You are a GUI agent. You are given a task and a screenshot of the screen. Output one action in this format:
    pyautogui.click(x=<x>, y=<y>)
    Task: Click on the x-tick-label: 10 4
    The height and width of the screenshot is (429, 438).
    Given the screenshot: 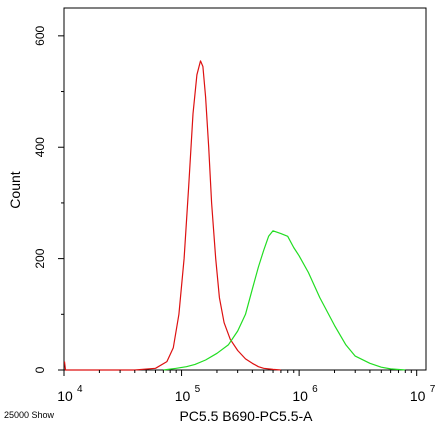 What is the action you would take?
    pyautogui.click(x=70, y=394)
    